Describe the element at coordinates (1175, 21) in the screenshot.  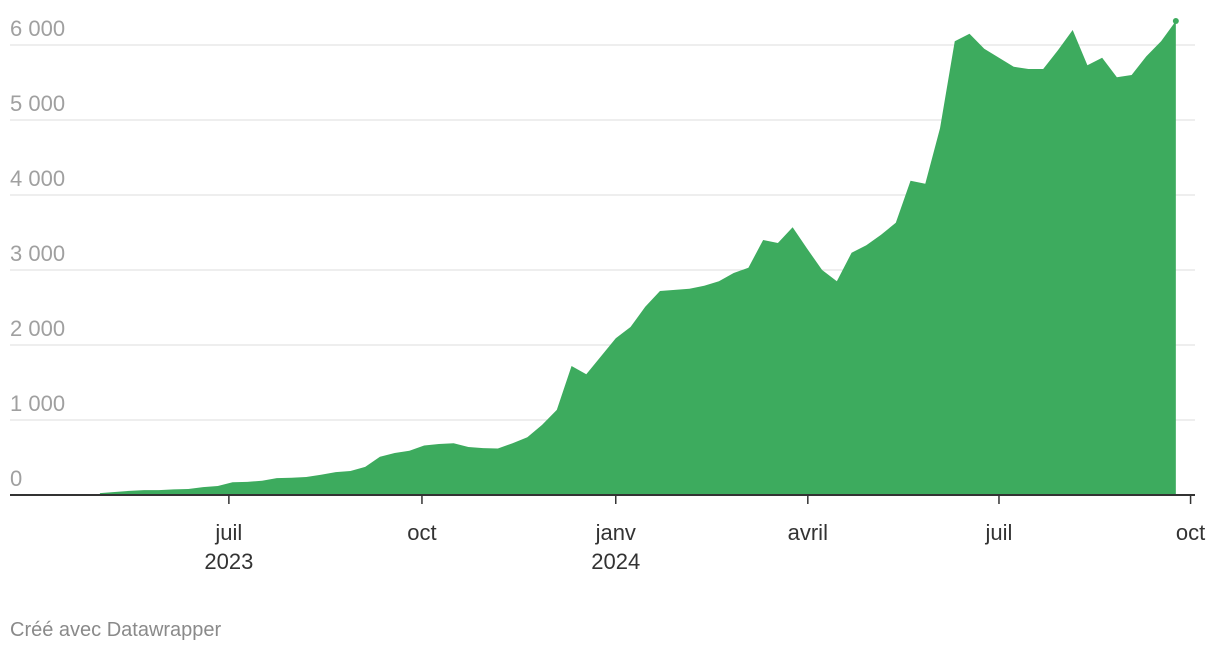
I see `last-point` at that location.